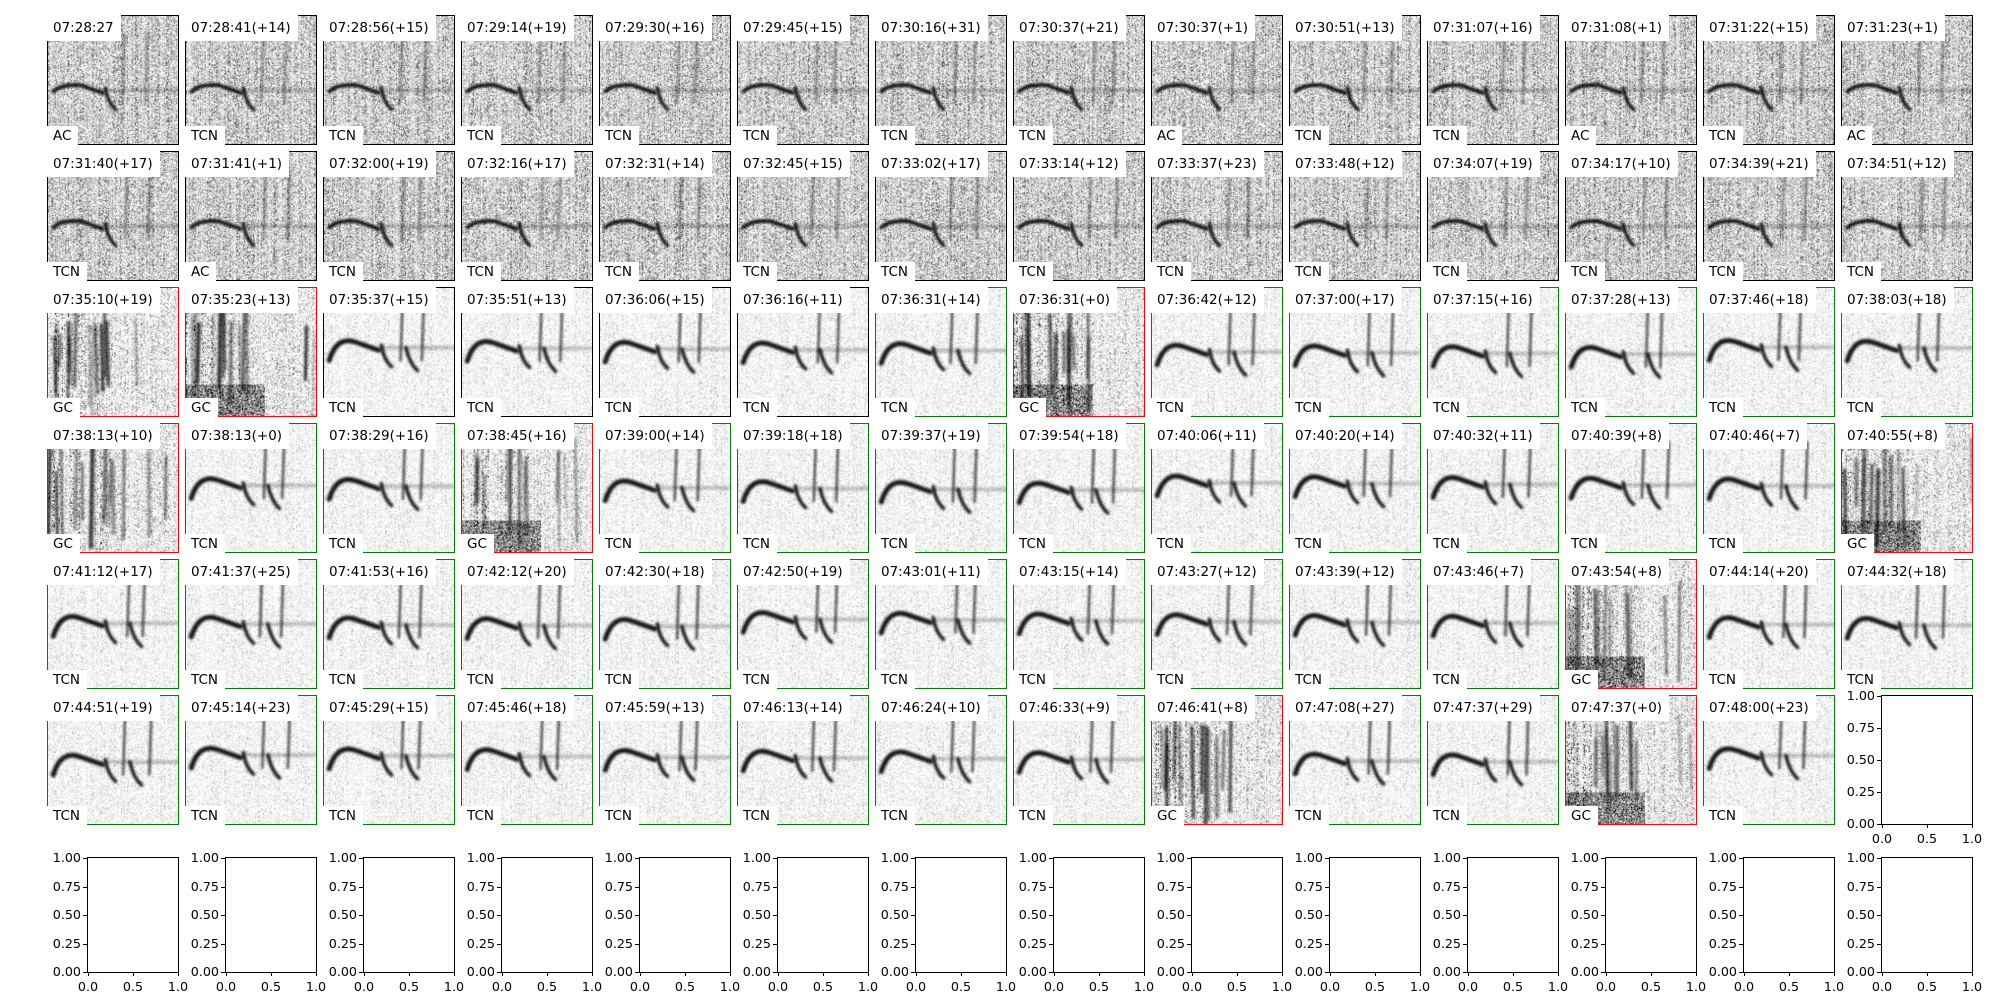 The height and width of the screenshot is (1000, 2000). I want to click on spectrogram-panel: 07:33:37(+23) TCN, so click(1217, 216).